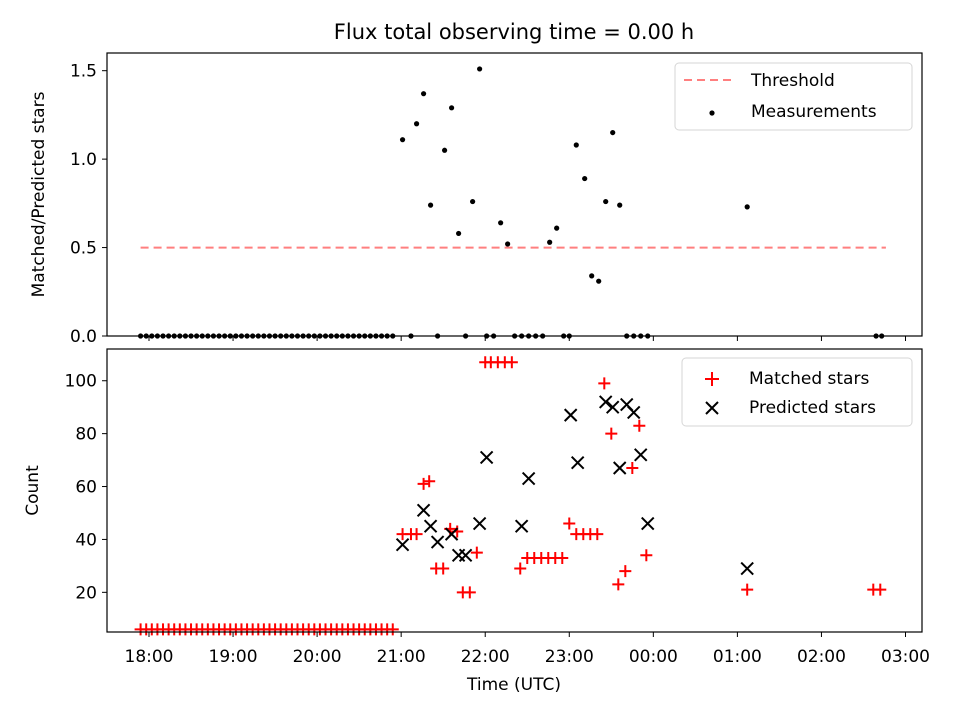  I want to click on bottom-legend: Matched stars Predicted stars, so click(797, 392).